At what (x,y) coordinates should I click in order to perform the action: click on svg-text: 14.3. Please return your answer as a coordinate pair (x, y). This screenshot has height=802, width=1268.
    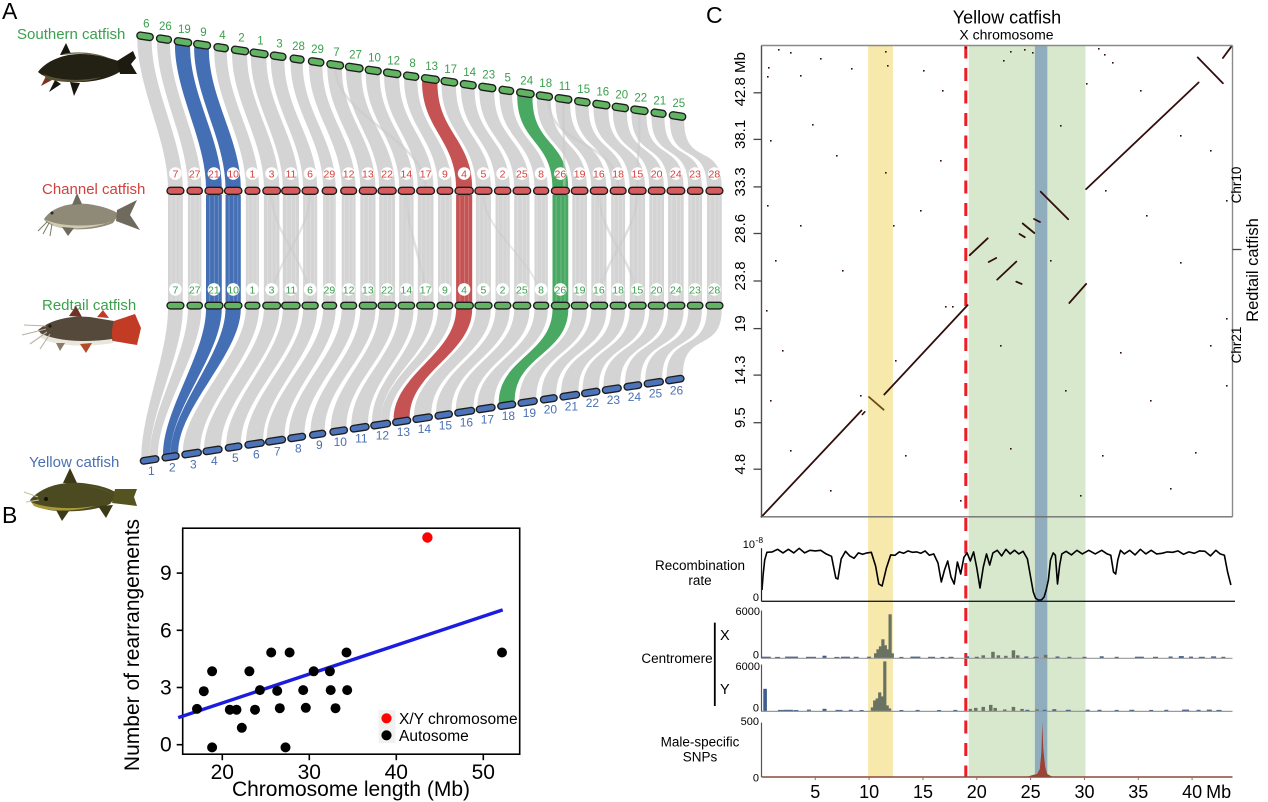
    Looking at the image, I should click on (740, 369).